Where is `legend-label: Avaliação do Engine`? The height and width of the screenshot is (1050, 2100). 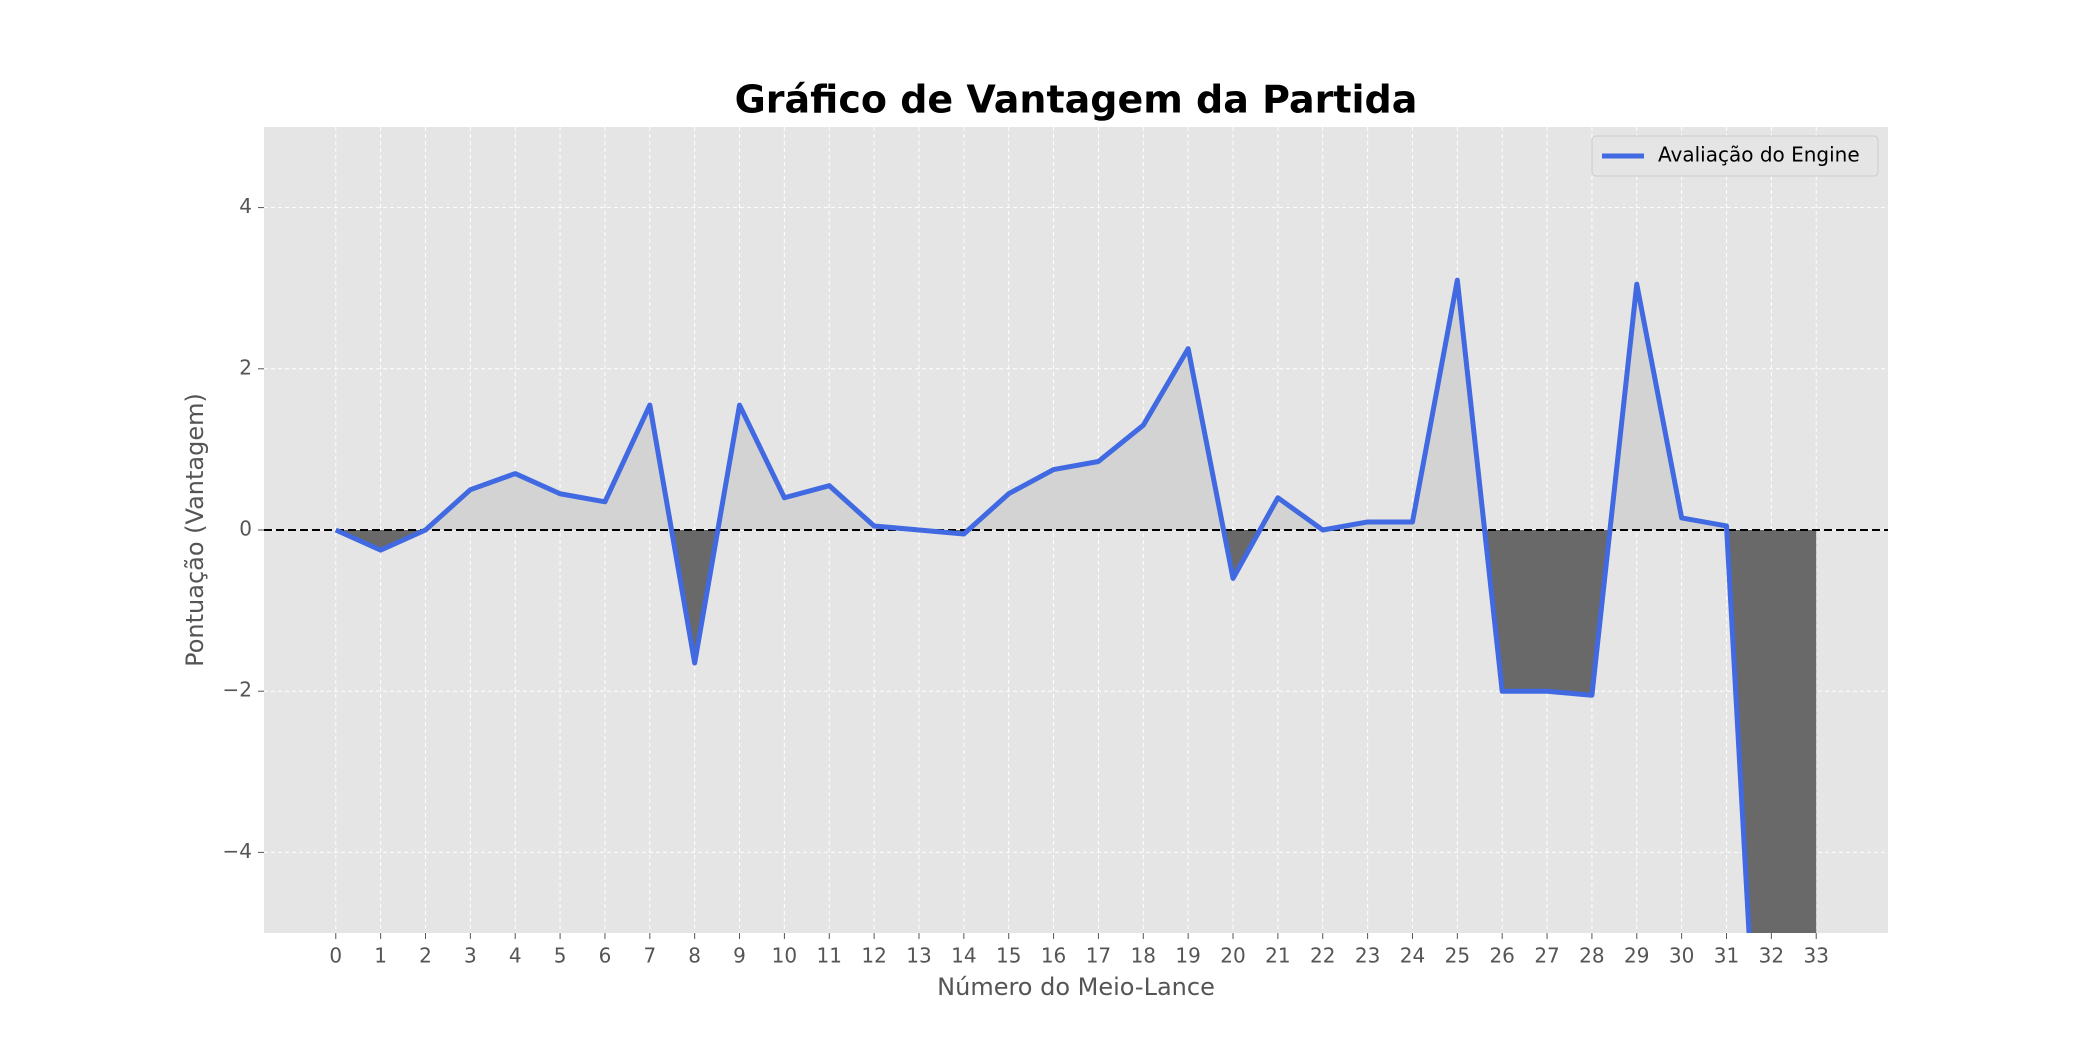
legend-label: Avaliação do Engine is located at coordinates (1759, 155).